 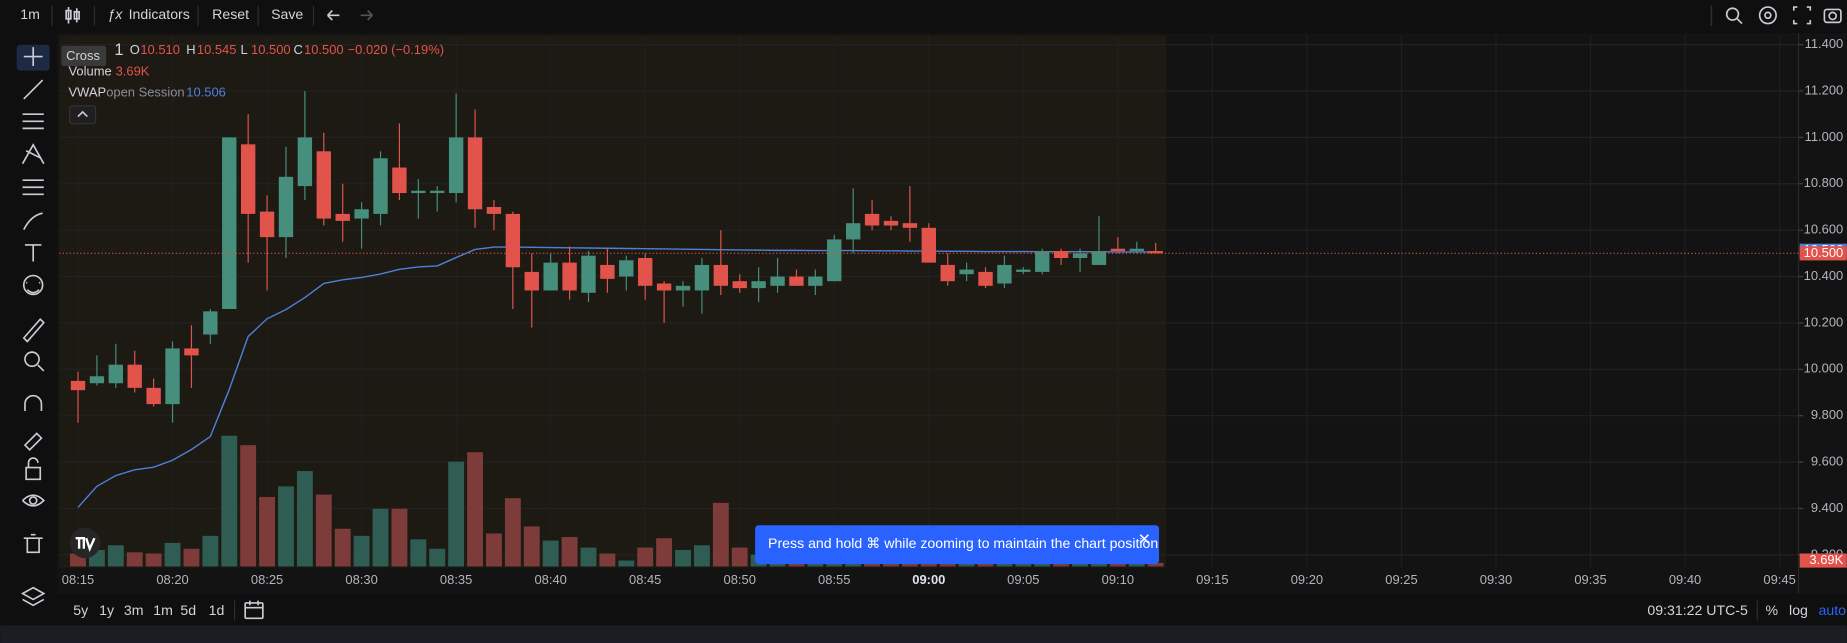 I want to click on snapshot-button, so click(x=1832, y=16).